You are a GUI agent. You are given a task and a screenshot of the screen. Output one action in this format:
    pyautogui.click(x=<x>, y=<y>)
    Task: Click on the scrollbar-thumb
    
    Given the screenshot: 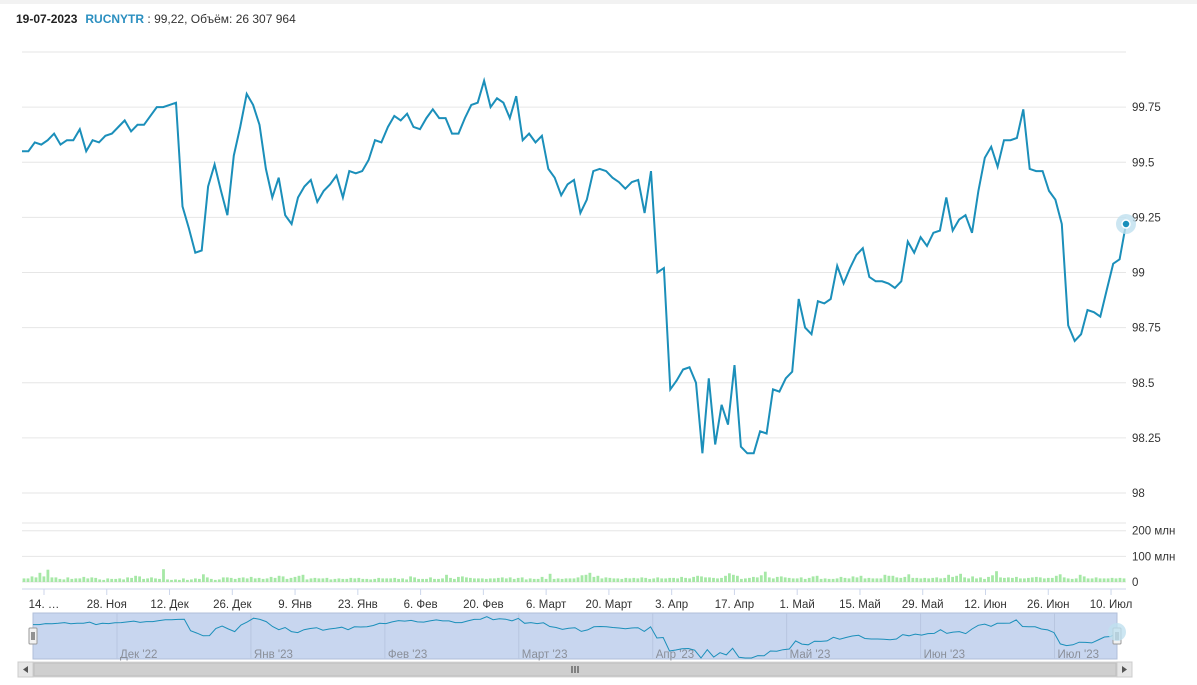 What is the action you would take?
    pyautogui.click(x=575, y=669)
    